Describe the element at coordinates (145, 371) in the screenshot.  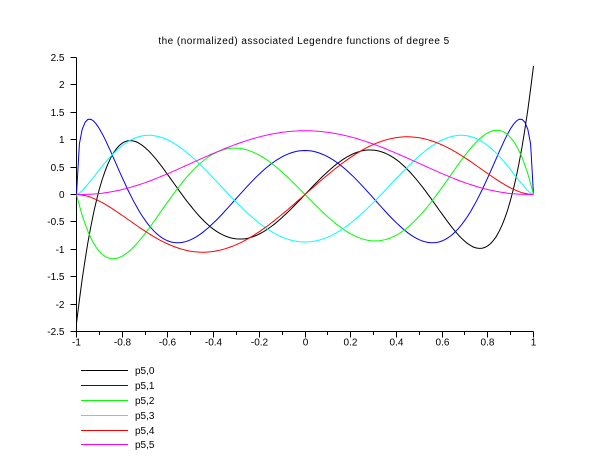
I see `svg-text: p5,0` at that location.